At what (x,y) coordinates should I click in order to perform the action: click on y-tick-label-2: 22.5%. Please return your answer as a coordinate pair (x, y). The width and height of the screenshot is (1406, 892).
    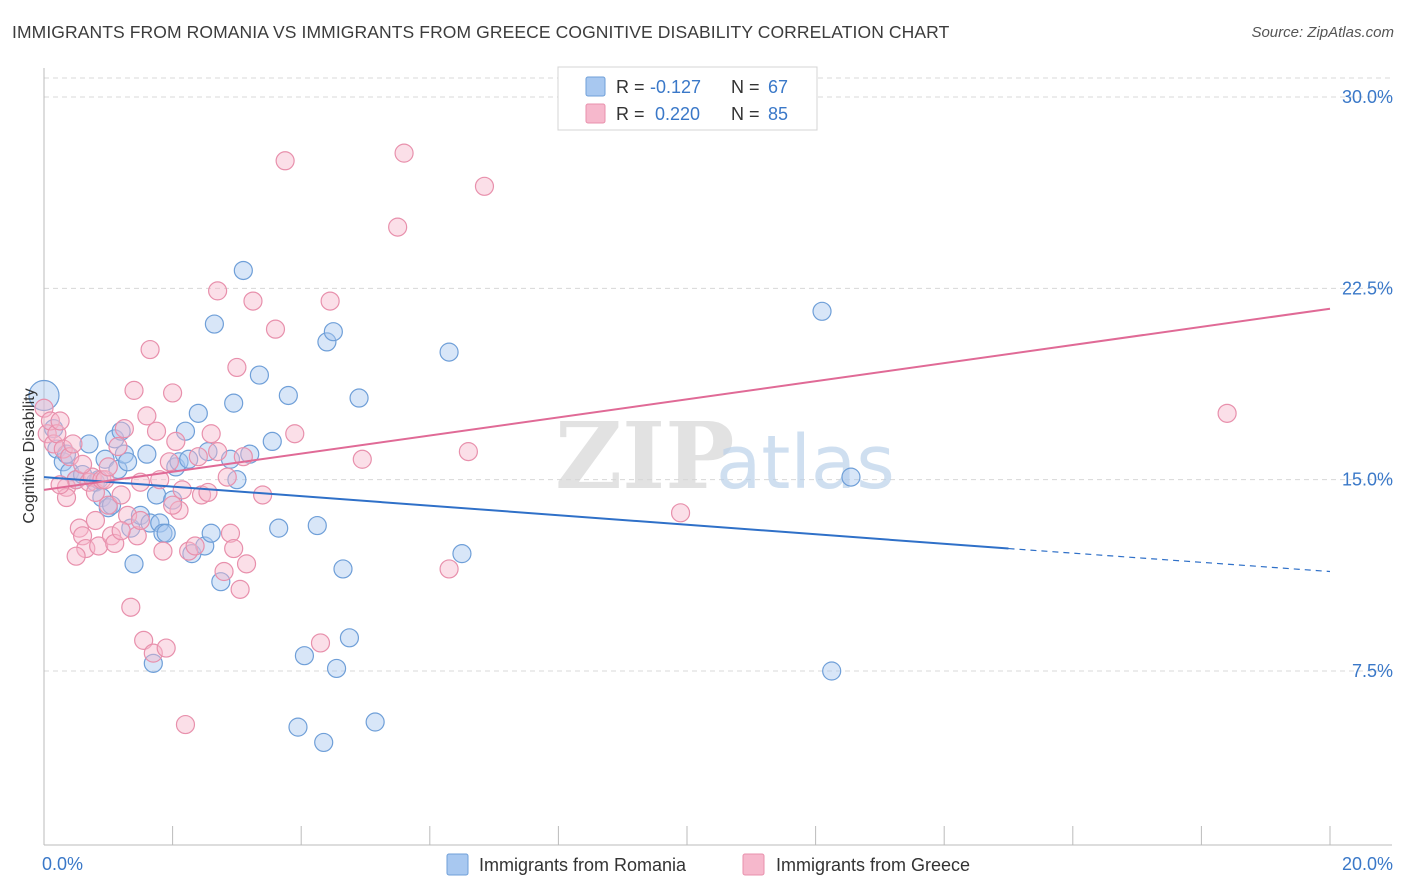
    Looking at the image, I should click on (1367, 288).